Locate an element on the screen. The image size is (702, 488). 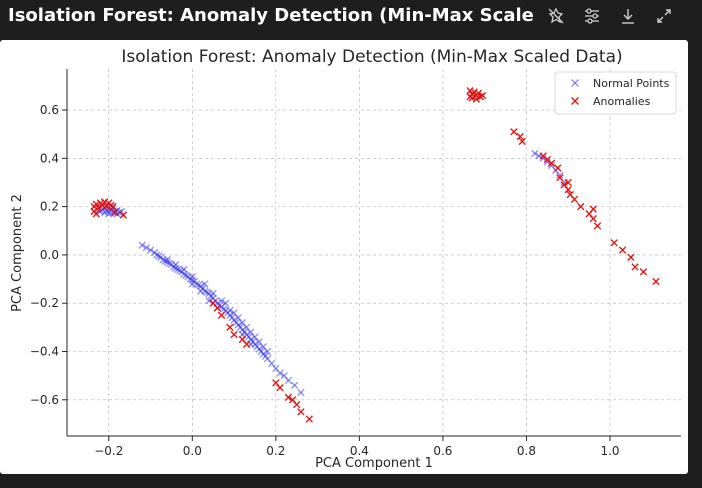
expand-icon is located at coordinates (664, 16).